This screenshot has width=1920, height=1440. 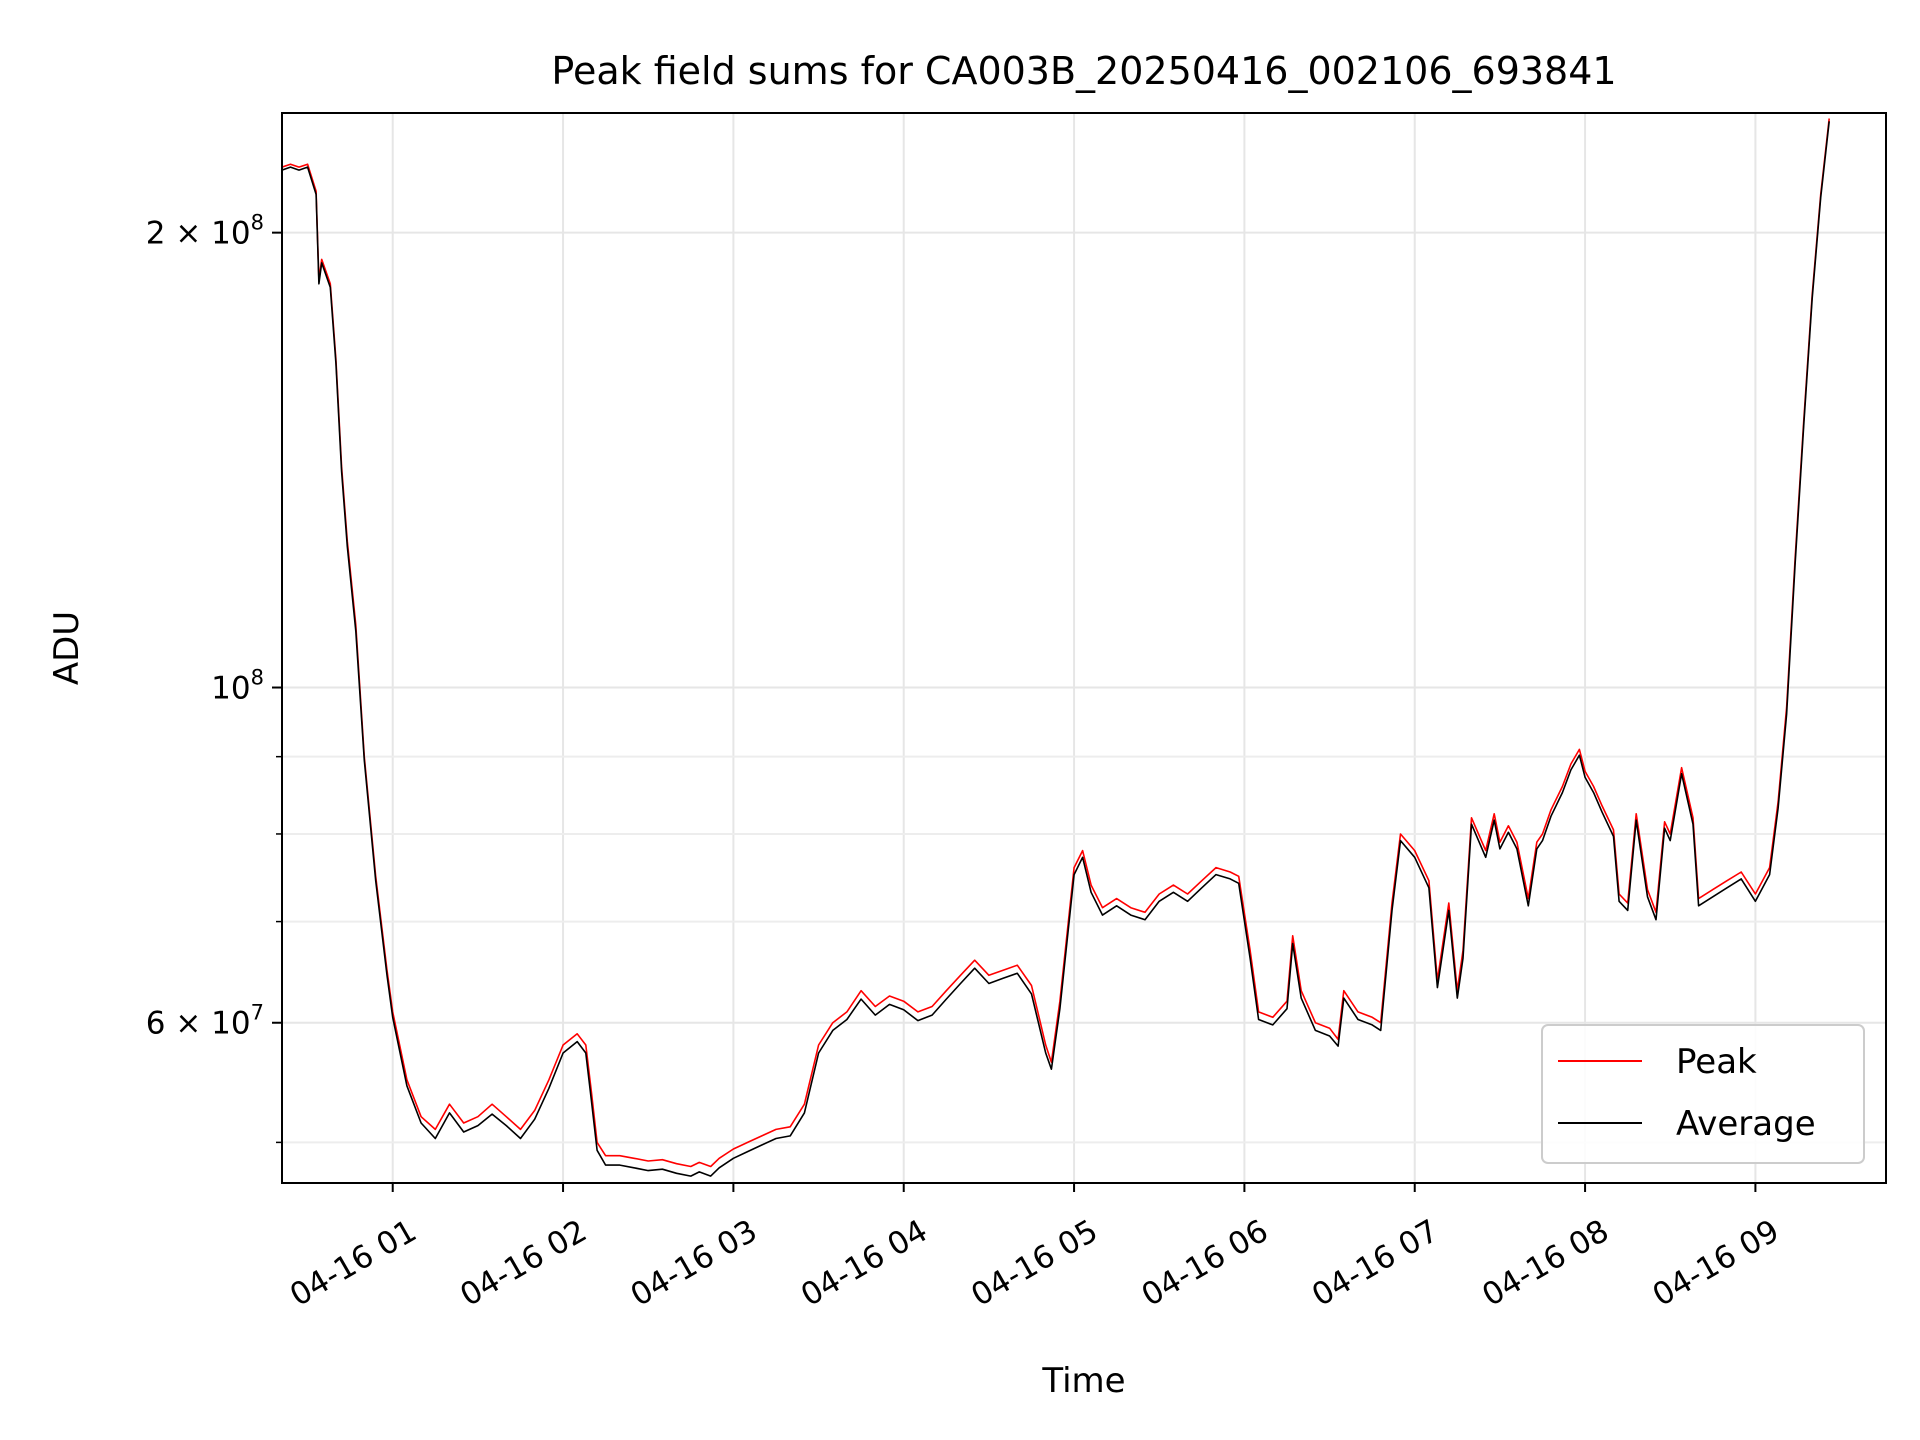 I want to click on legend-label-peak: Peak, so click(x=1716, y=1062).